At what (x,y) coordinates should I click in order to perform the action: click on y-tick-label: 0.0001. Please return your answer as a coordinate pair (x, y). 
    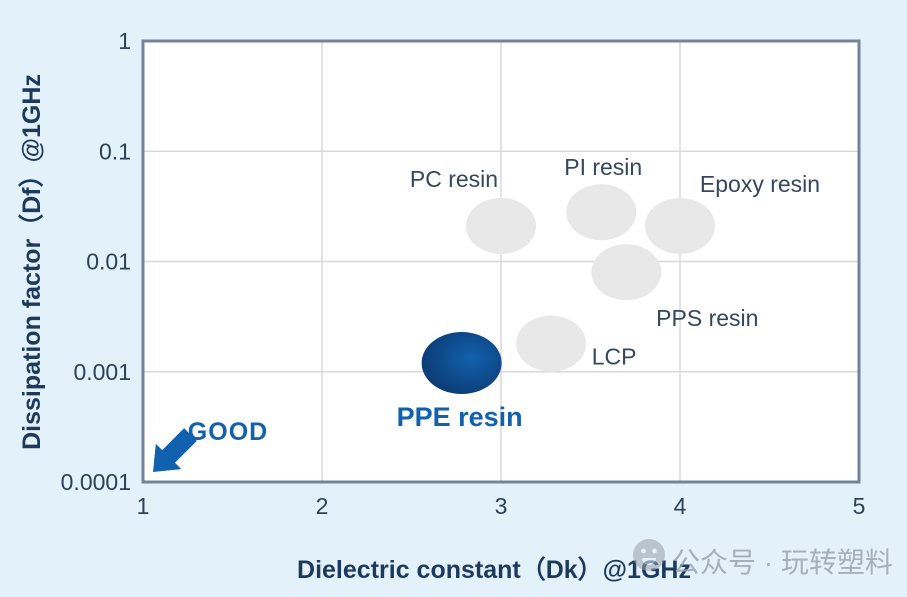
    Looking at the image, I should click on (96, 482).